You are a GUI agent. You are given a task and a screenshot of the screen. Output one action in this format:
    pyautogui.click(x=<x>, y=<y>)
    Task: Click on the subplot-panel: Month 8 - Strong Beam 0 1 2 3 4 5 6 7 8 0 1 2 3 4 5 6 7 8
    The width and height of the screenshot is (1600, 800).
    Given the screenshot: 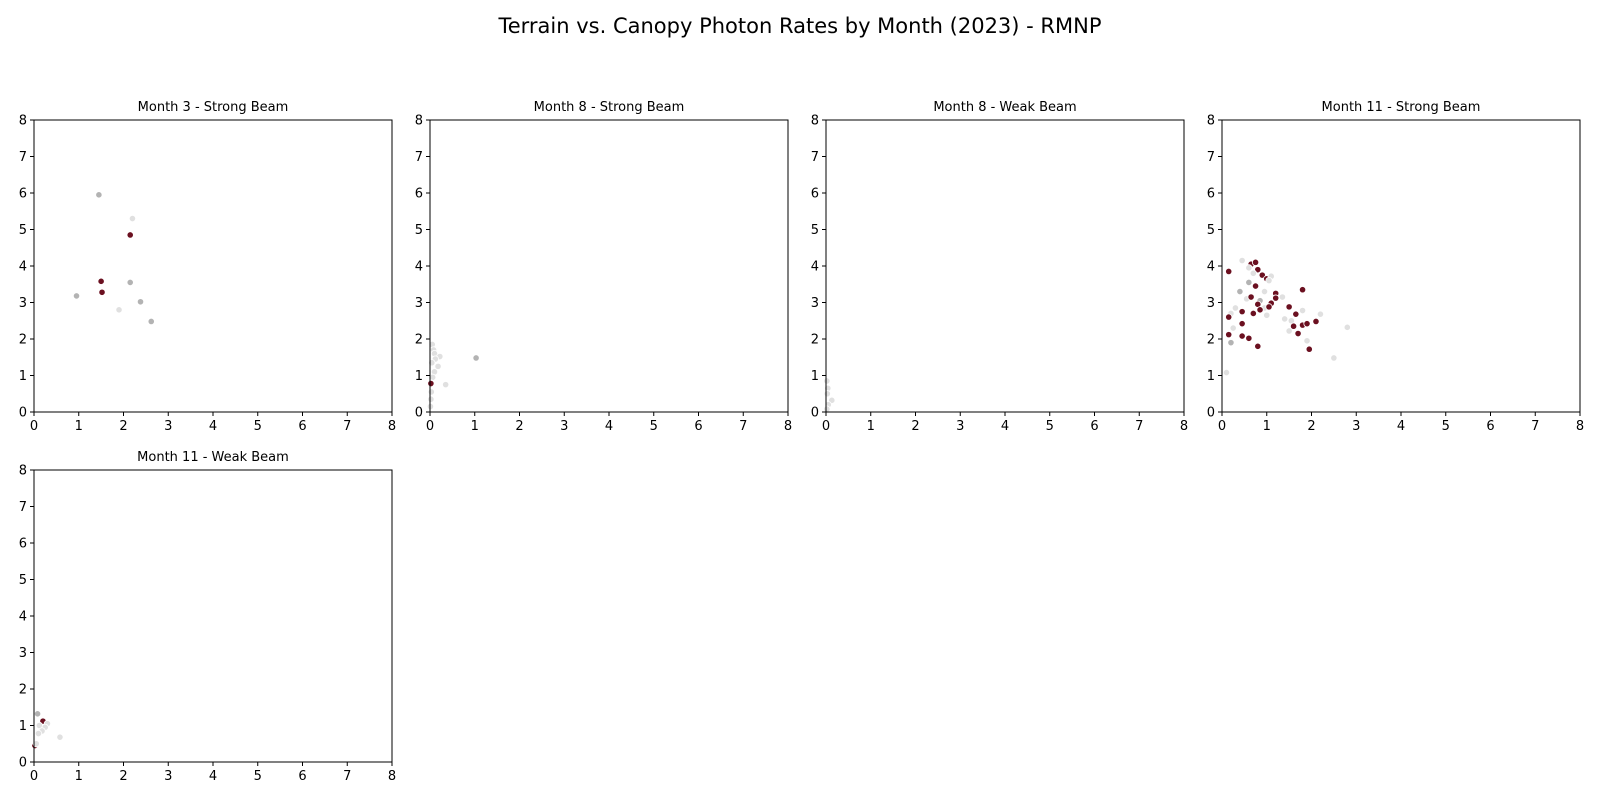 What is the action you would take?
    pyautogui.click(x=603, y=267)
    